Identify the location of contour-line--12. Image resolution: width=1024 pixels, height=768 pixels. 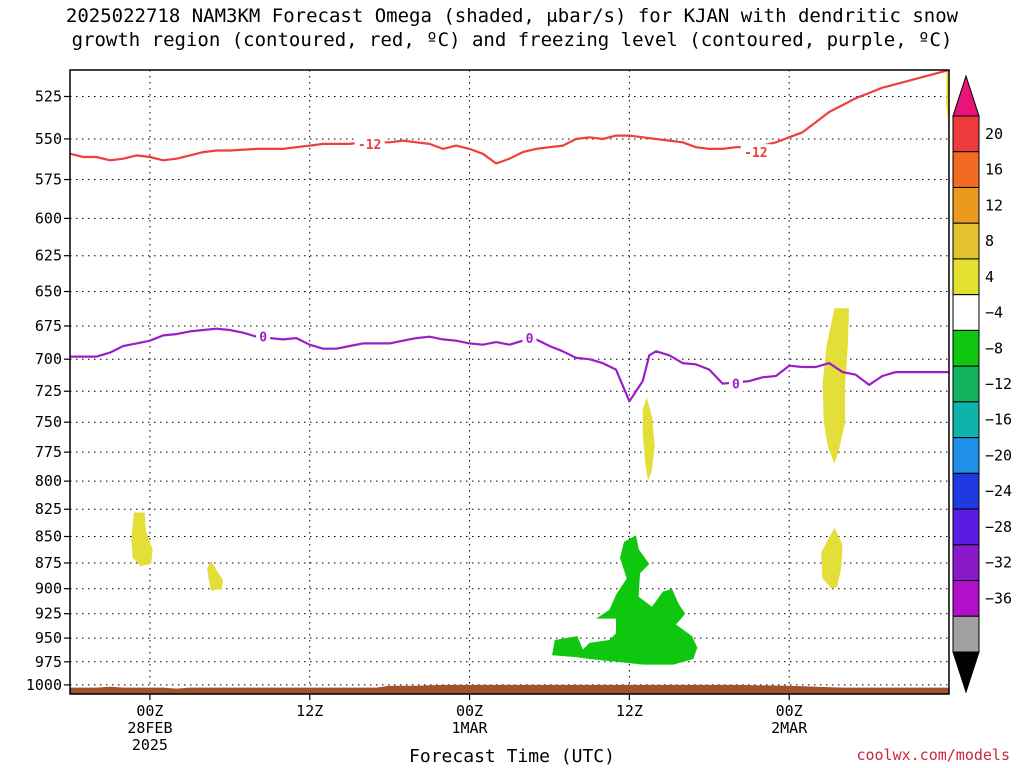
(509, 117).